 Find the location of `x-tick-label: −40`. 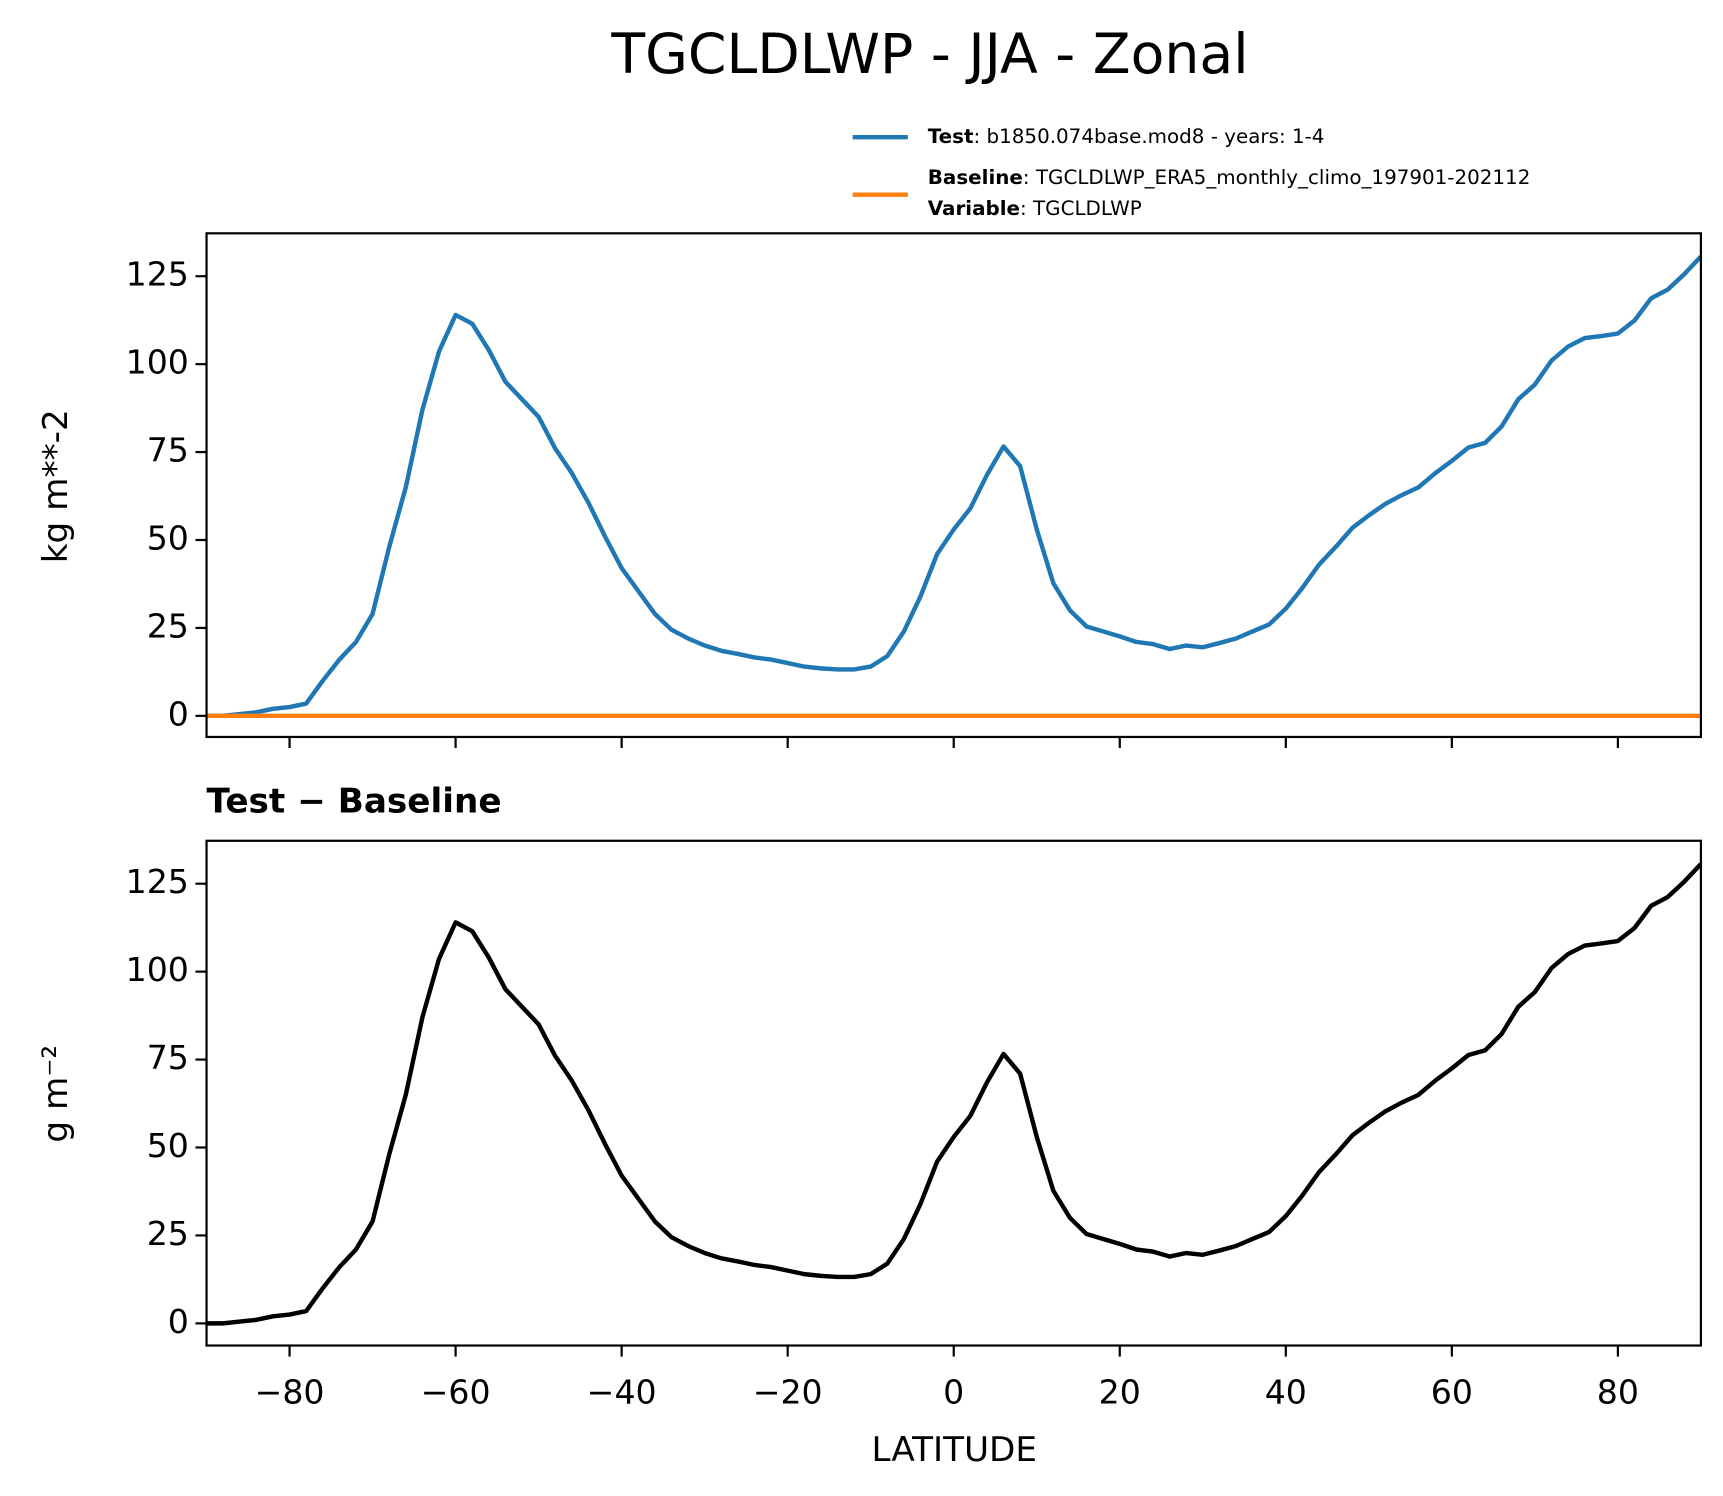

x-tick-label: −40 is located at coordinates (622, 1392).